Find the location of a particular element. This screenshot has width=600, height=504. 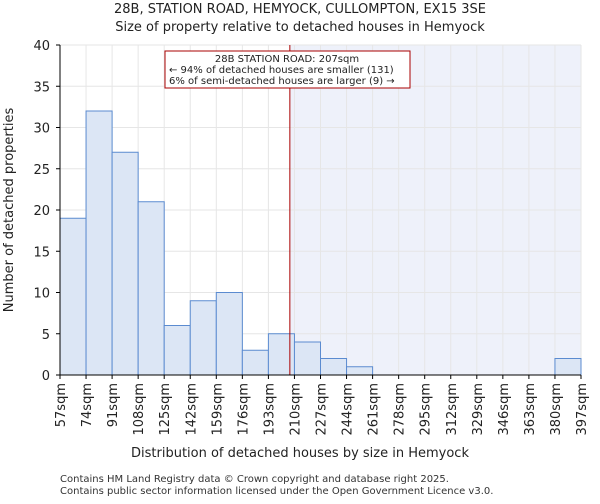

x-tick-label-397sqm: 397sqm is located at coordinates (582, 409).